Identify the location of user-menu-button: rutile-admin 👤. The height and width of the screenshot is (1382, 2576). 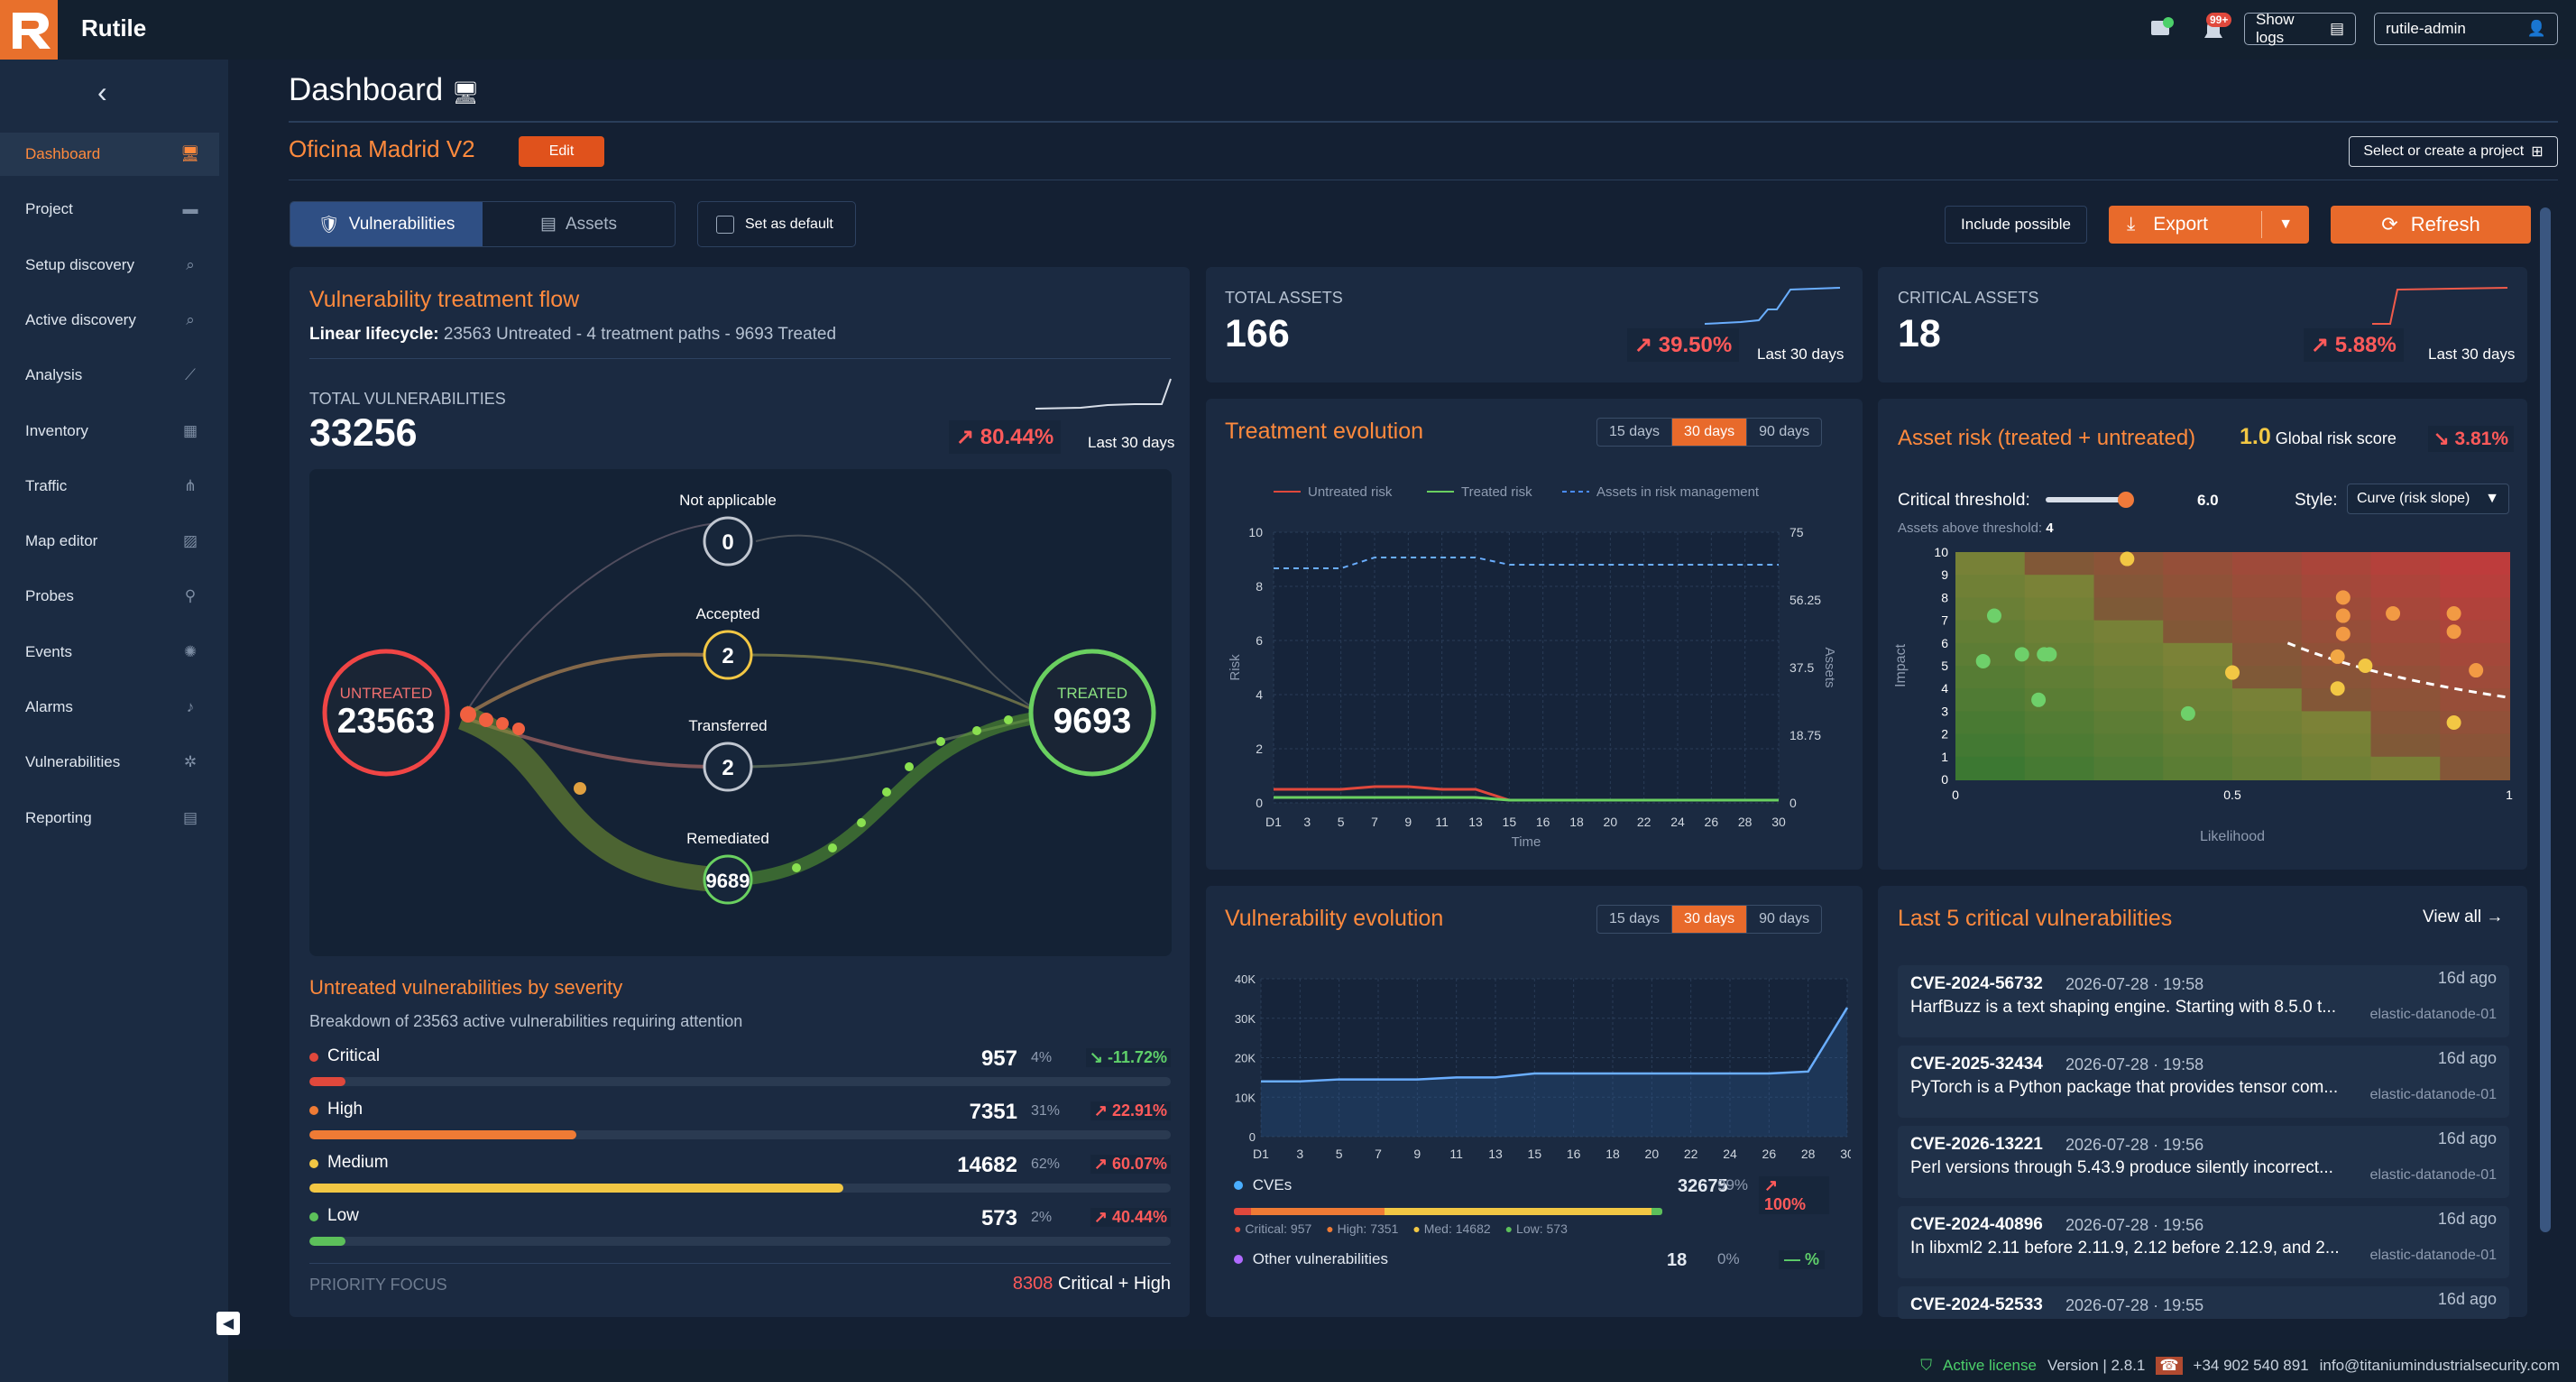
(2466, 29).